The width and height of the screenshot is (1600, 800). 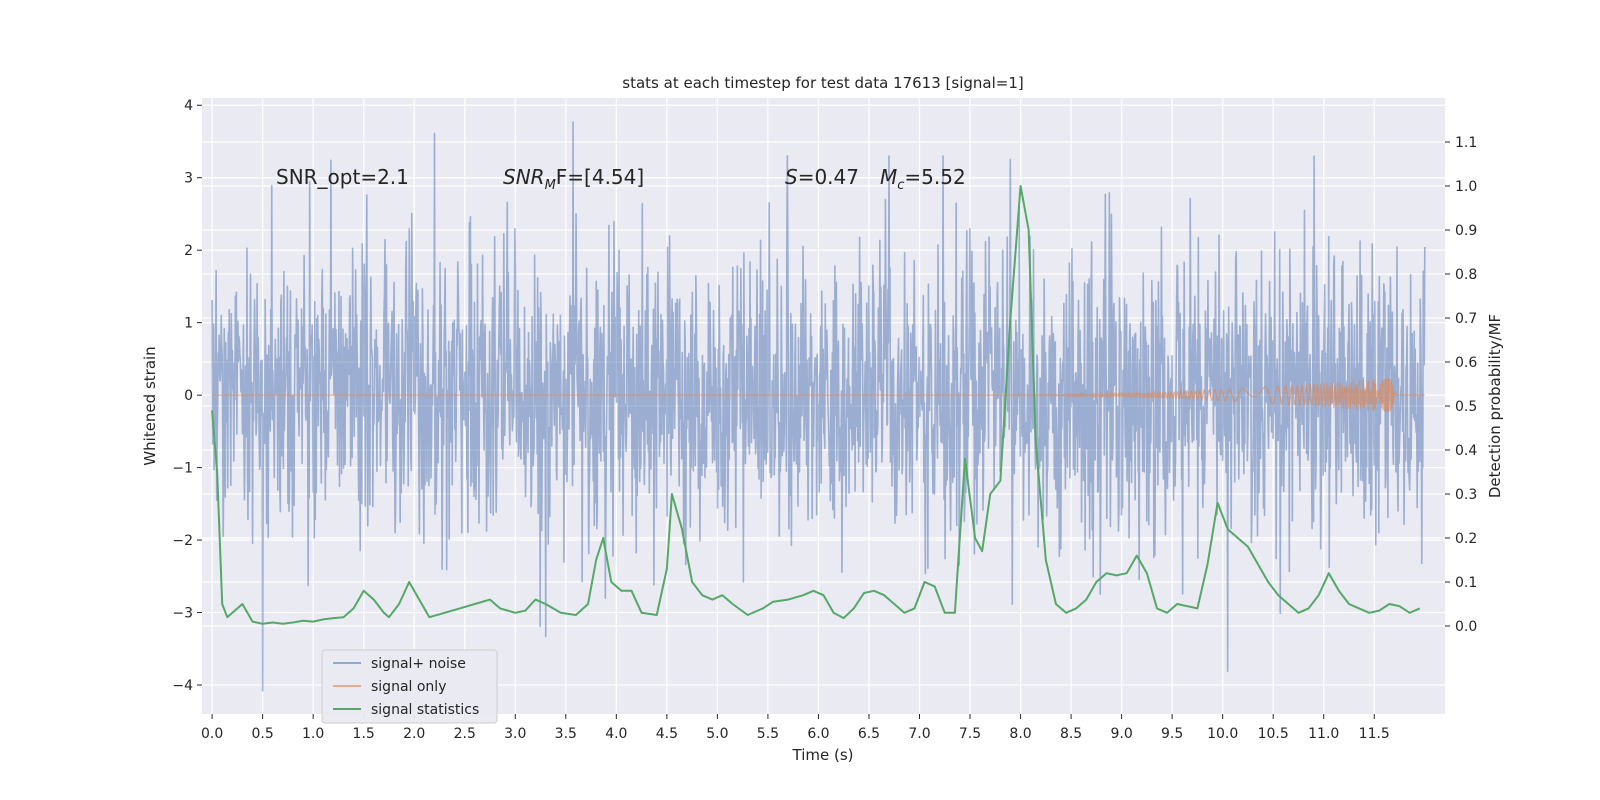 What do you see at coordinates (212, 734) in the screenshot?
I see `x-tick-label: 0.0` at bounding box center [212, 734].